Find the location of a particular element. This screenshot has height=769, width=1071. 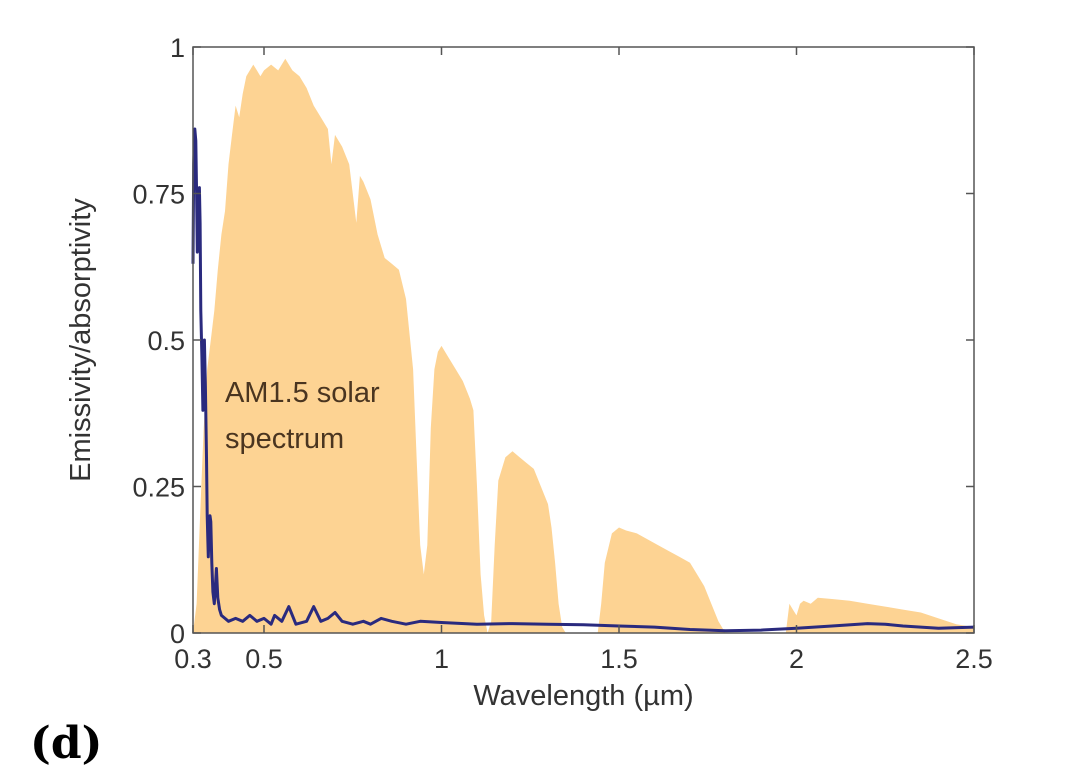

x-tick-label: 2 is located at coordinates (796, 659).